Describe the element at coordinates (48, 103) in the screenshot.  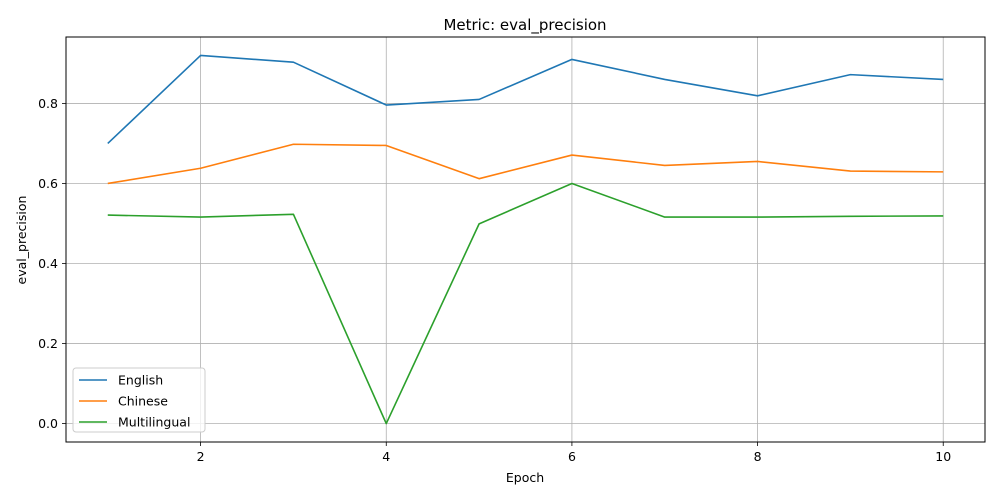
I see `y-tick-label: 0.8` at that location.